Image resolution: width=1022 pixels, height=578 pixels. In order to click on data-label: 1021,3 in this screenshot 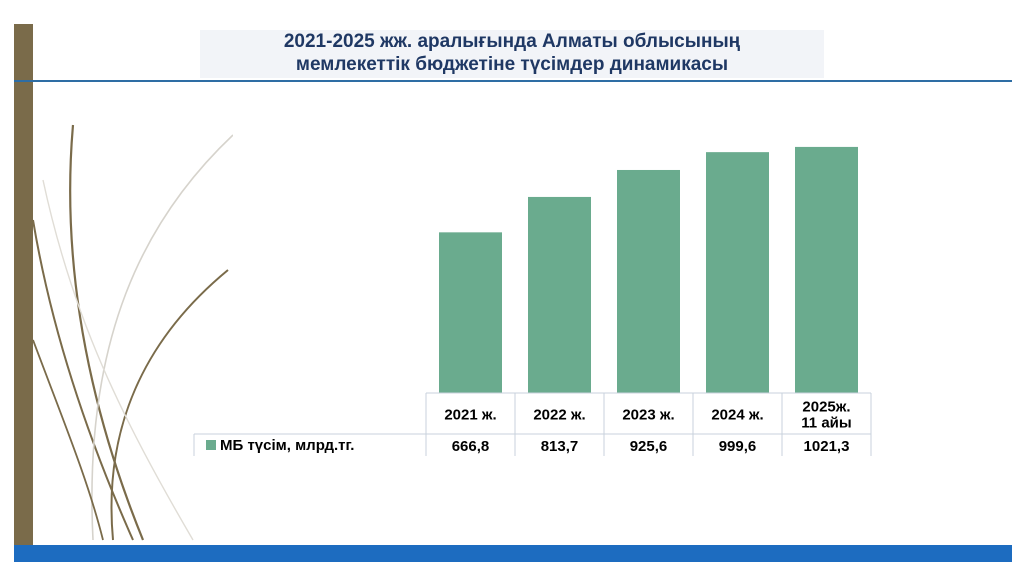, I will do `click(827, 446)`.